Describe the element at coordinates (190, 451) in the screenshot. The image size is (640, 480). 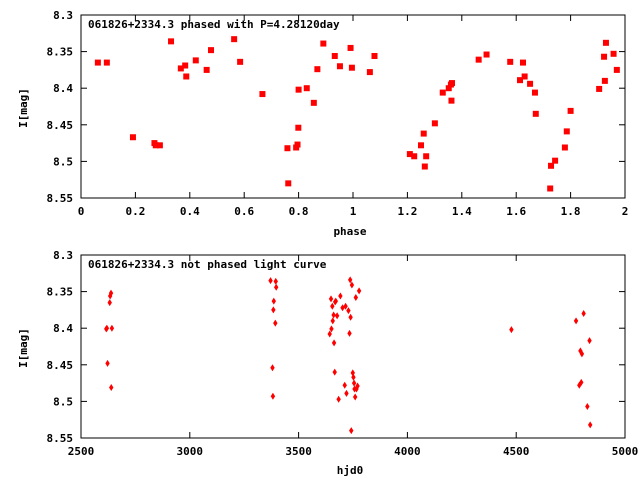
I see `x-tick-label: 3000` at that location.